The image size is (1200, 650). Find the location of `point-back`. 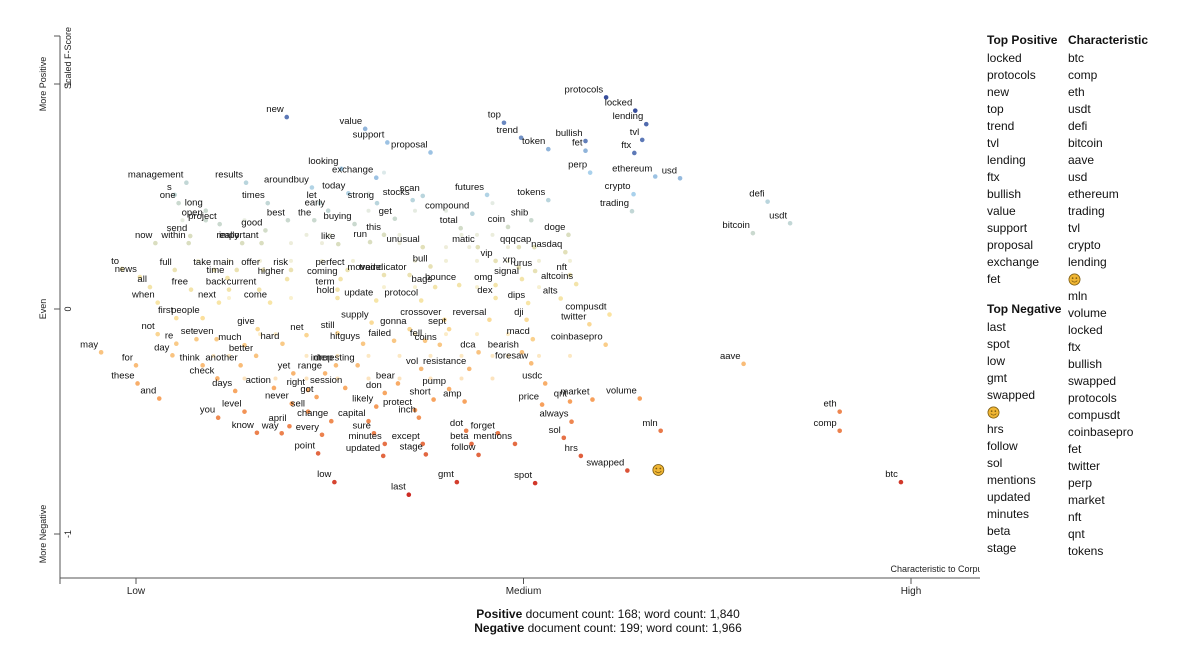

point-back is located at coordinates (229, 289).